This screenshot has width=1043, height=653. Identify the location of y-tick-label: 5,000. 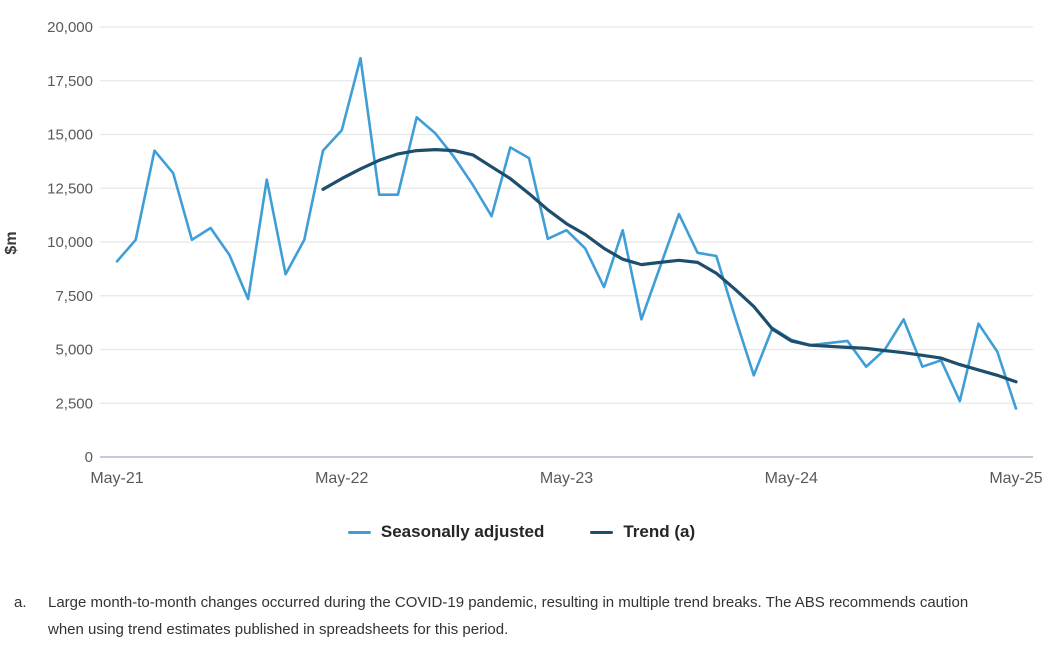
(74, 350).